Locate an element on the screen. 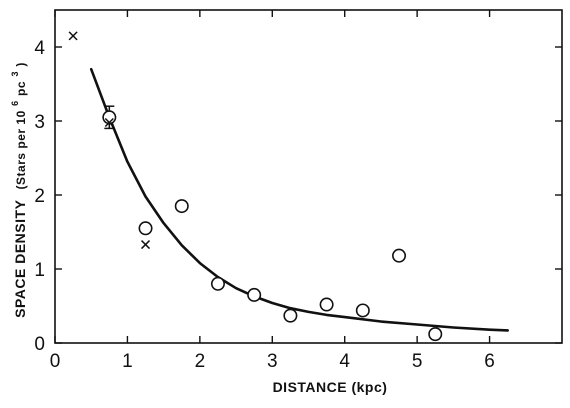 This screenshot has height=408, width=570. y-tick-label: 0 is located at coordinates (39, 344).